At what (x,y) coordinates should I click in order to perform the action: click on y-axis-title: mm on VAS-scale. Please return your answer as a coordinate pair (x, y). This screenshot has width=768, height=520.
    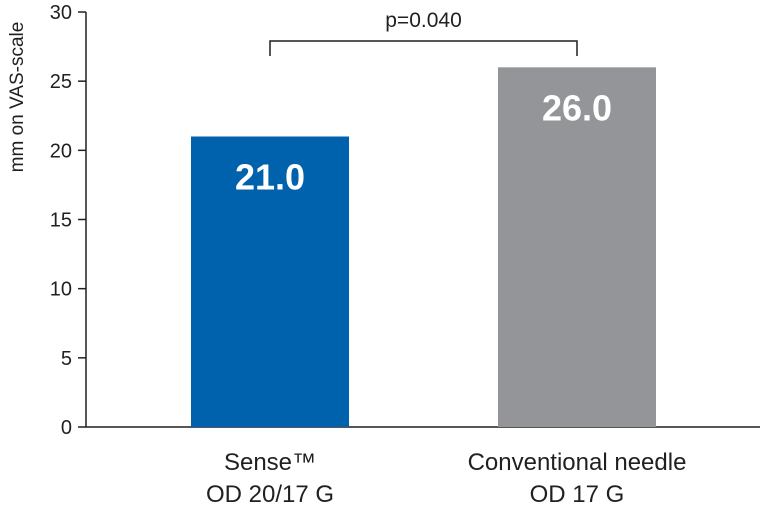
    Looking at the image, I should click on (17, 97).